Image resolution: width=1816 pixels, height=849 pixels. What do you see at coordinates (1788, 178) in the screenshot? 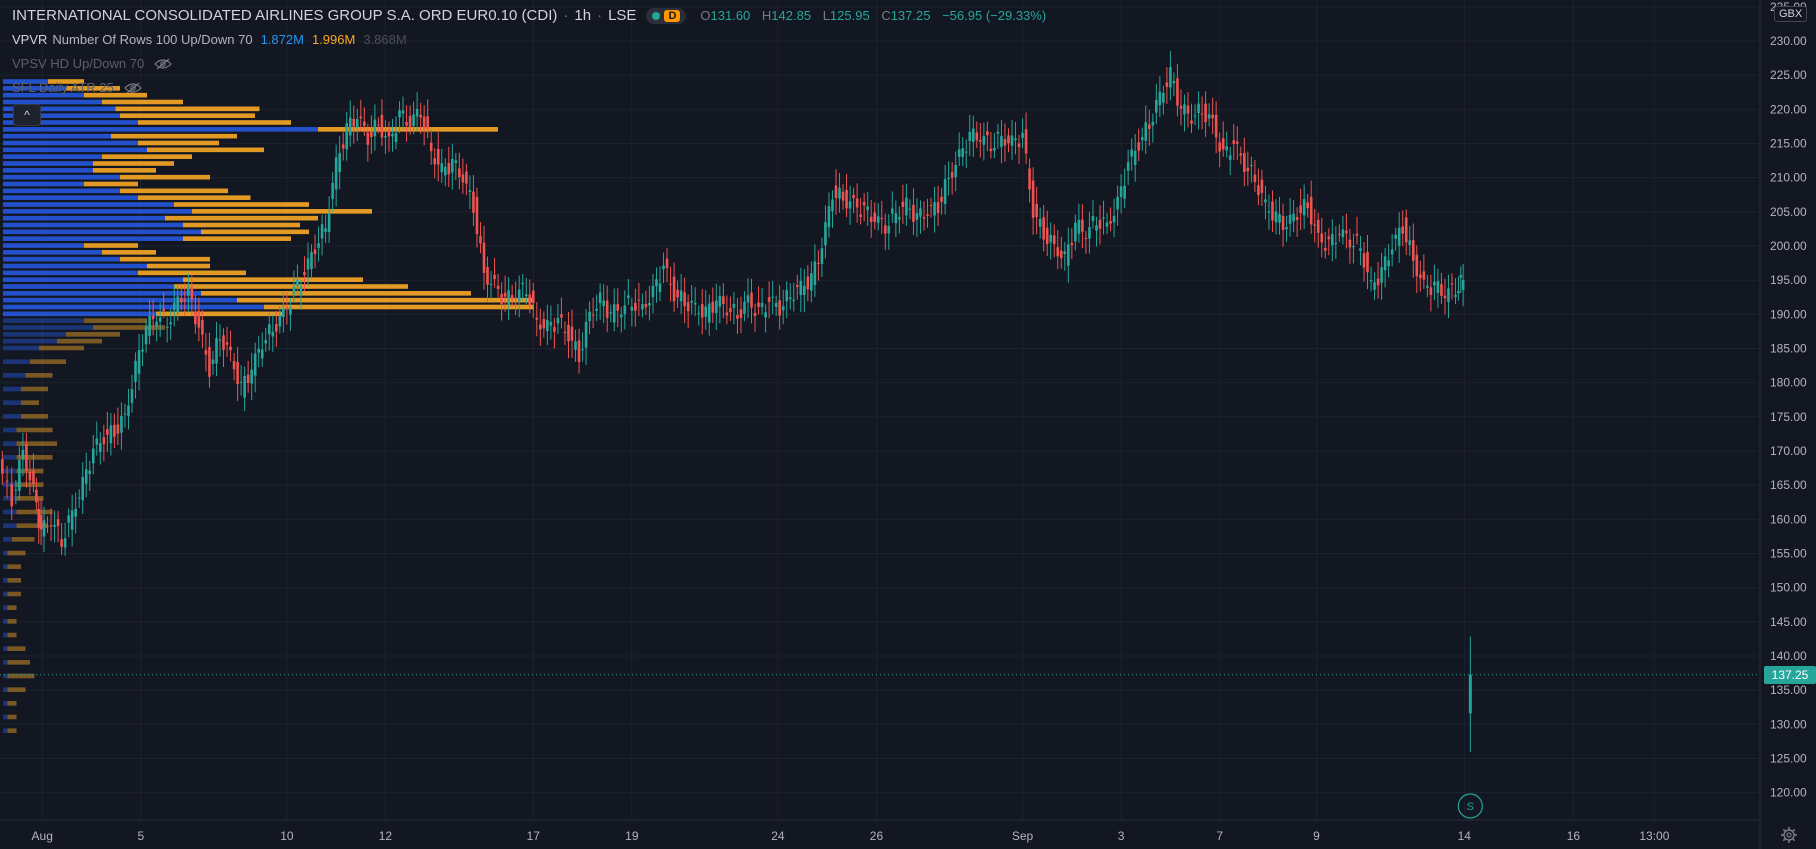
I see `price-tick-label: 210.00` at bounding box center [1788, 178].